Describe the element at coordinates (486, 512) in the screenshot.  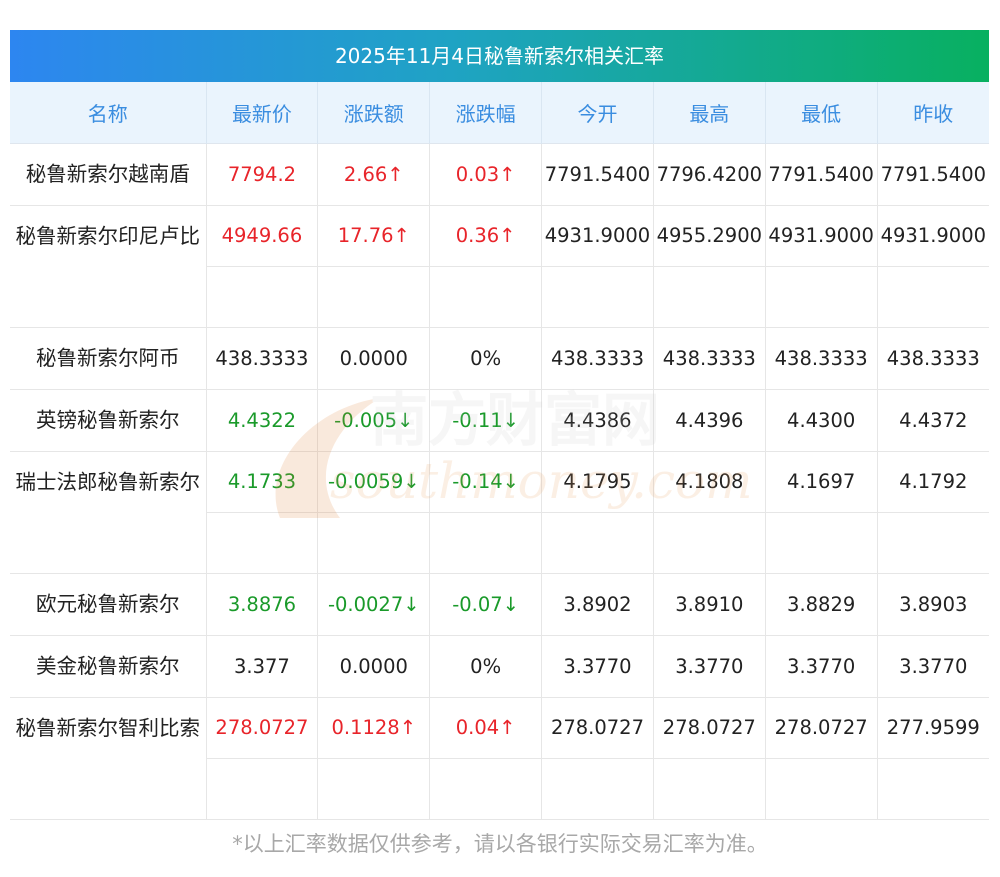
I see `cell-pct: -0.14↓` at that location.